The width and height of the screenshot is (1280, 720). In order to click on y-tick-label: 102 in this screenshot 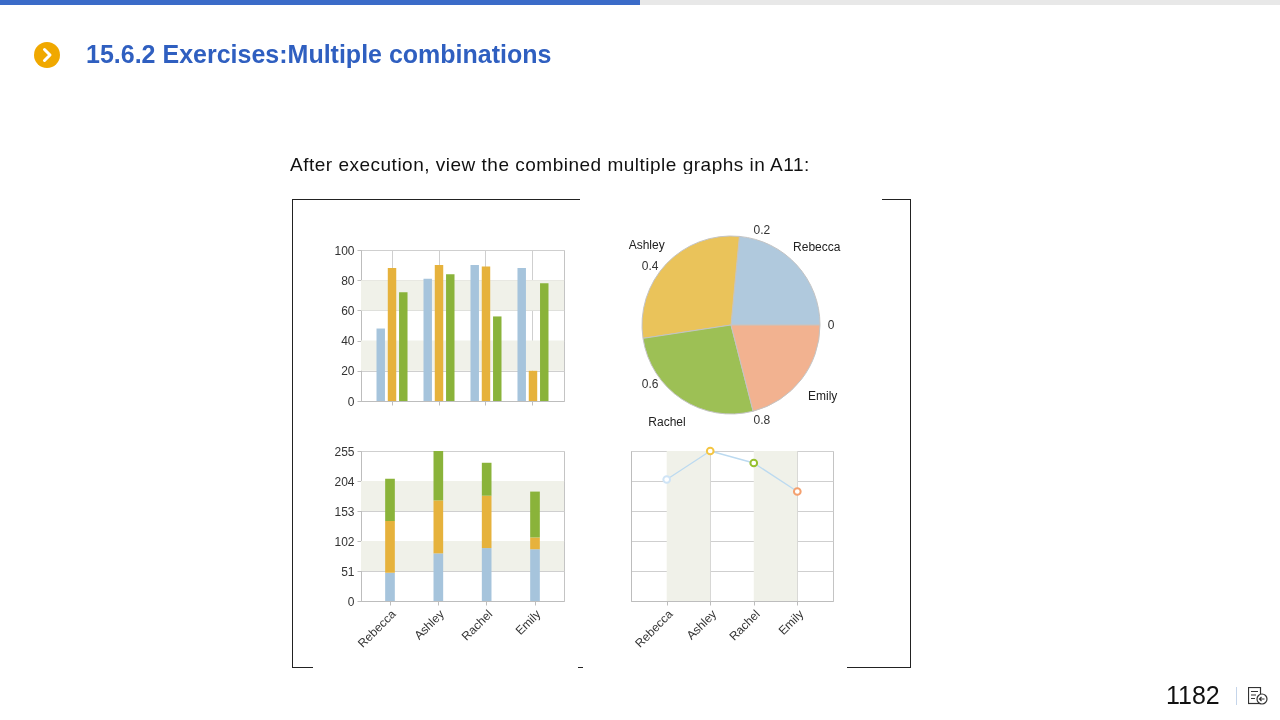, I will do `click(344, 541)`.